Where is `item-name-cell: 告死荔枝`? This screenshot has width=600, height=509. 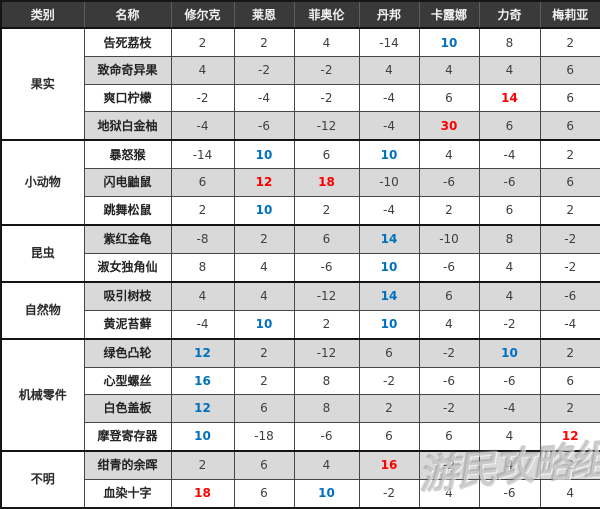 item-name-cell: 告死荔枝 is located at coordinates (127, 42).